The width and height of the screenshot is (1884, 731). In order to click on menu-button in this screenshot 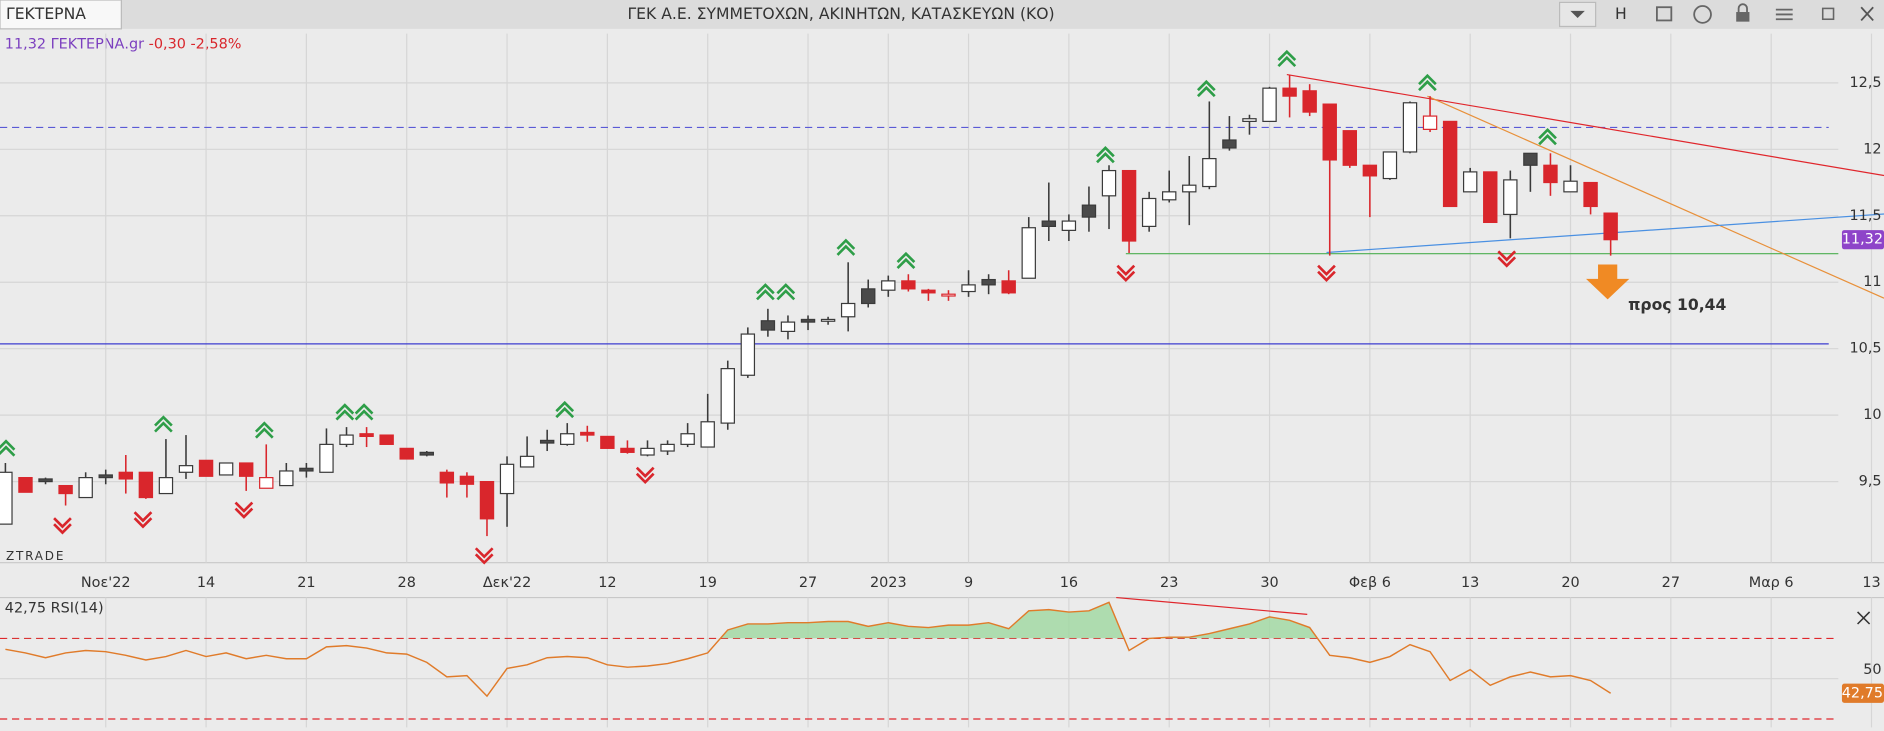, I will do `click(1784, 14)`.